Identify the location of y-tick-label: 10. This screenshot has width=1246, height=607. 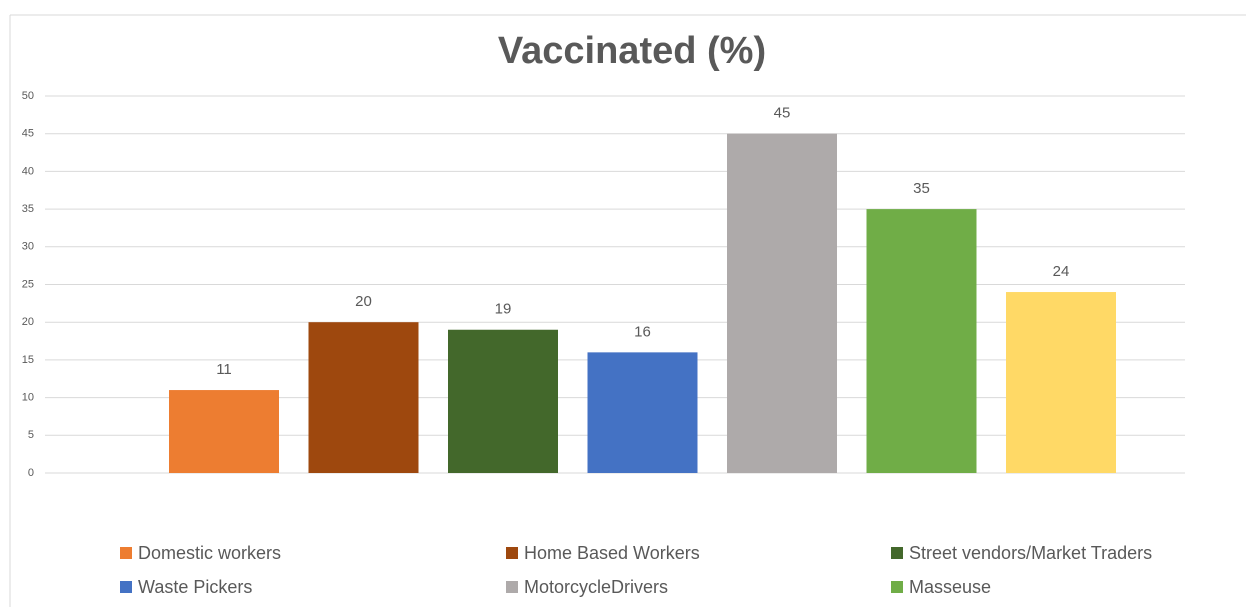
(28, 398).